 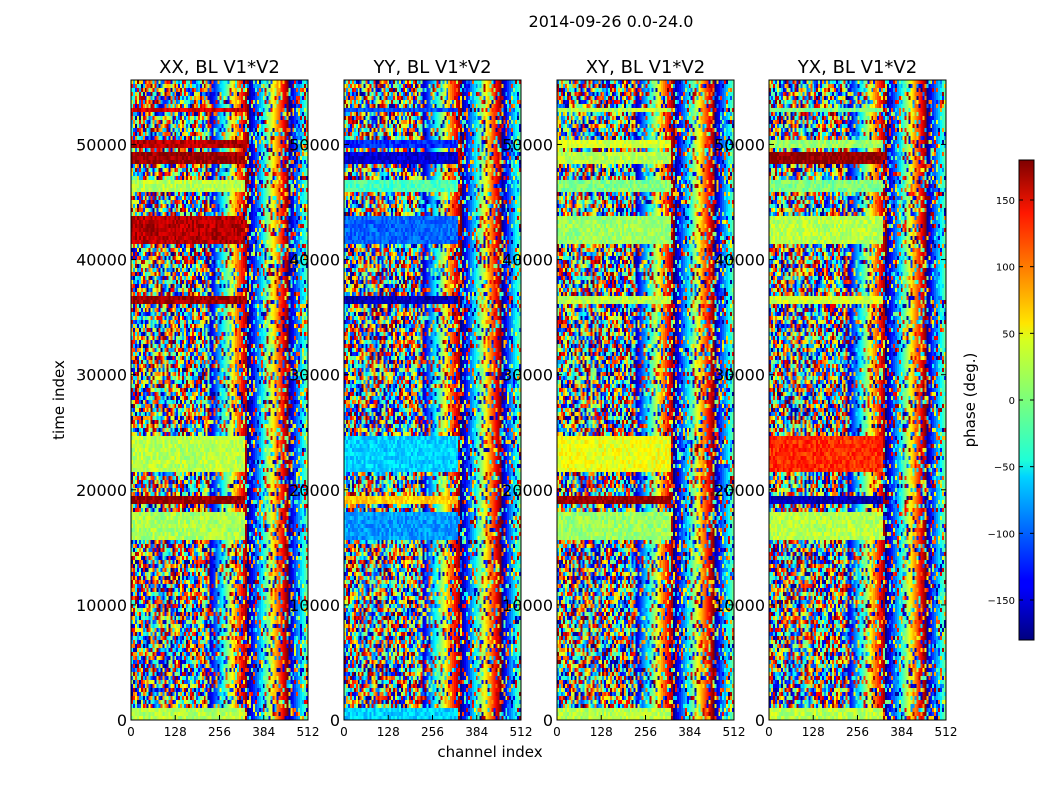 What do you see at coordinates (59, 400) in the screenshot?
I see `y-axis-label: time index` at bounding box center [59, 400].